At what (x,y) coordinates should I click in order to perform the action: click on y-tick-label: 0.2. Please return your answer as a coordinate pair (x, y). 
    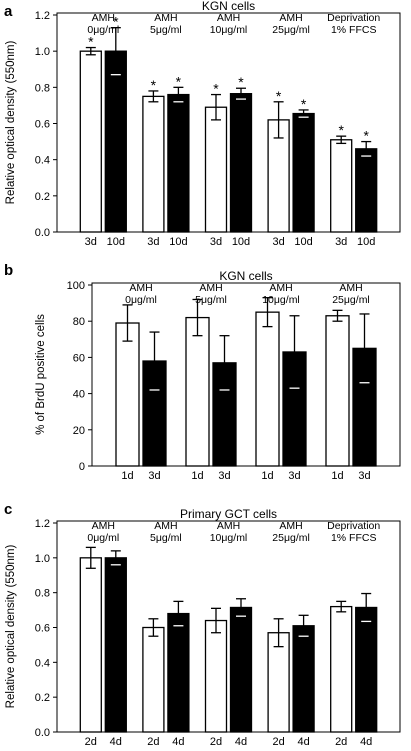
    Looking at the image, I should click on (42, 698).